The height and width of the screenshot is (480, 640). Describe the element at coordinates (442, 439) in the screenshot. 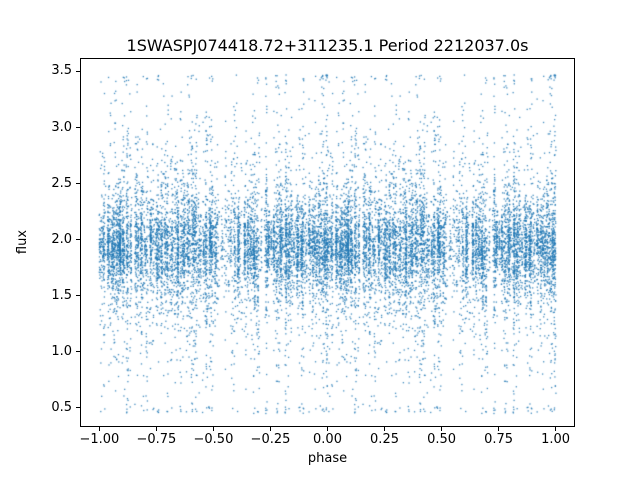

I see `x-tick-label: 0.50` at that location.